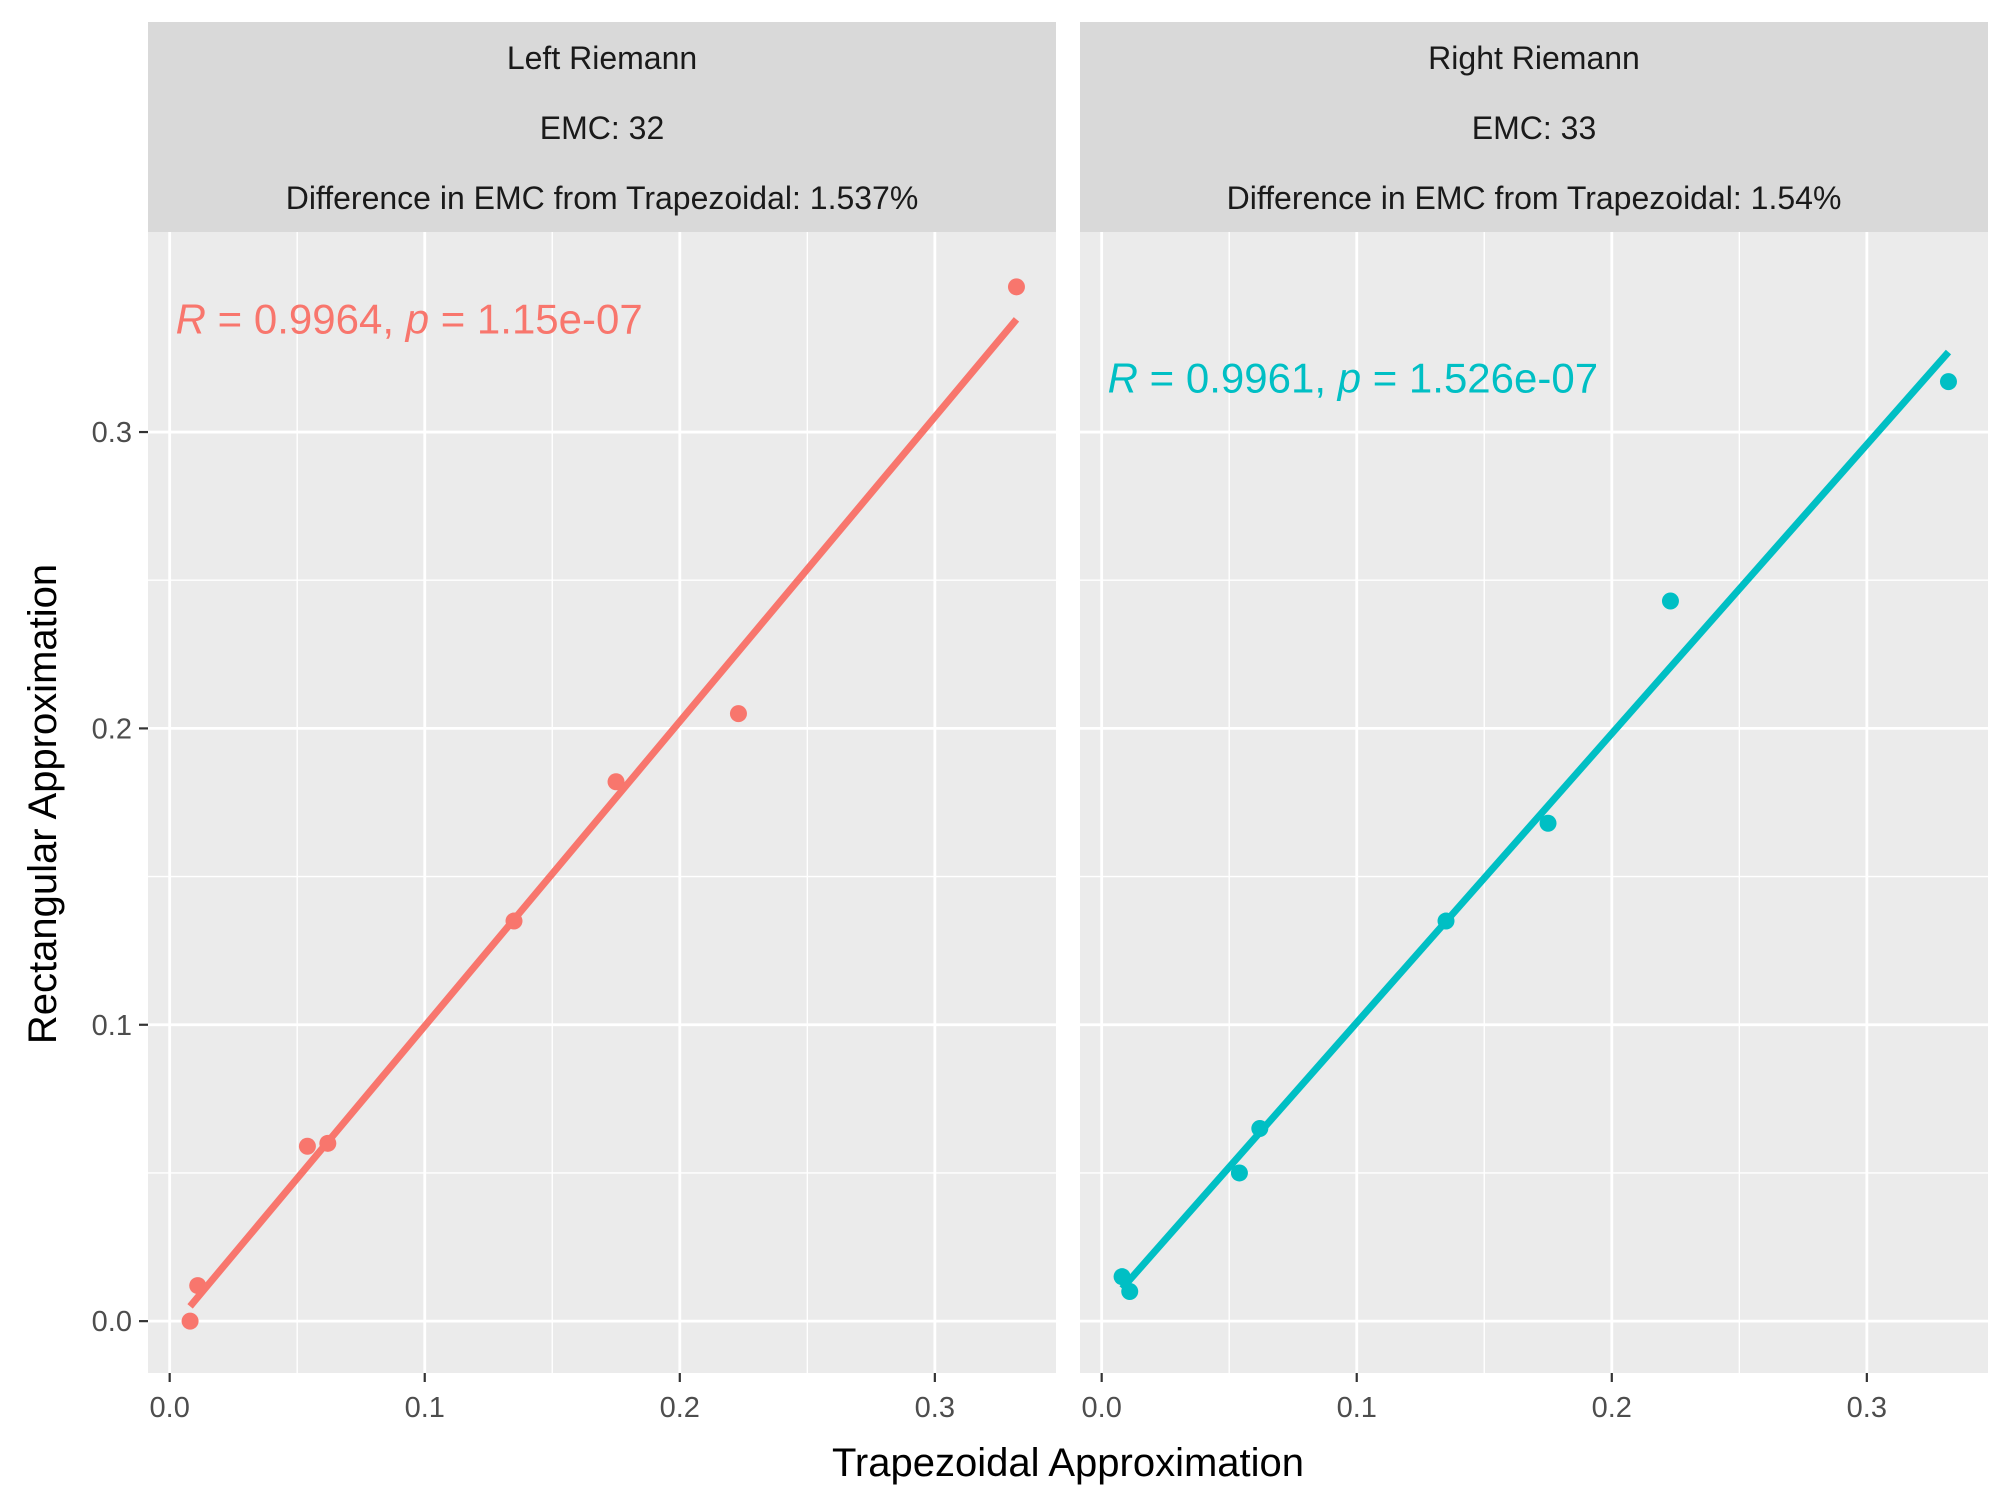 The height and width of the screenshot is (1500, 2000). Describe the element at coordinates (536, 318) in the screenshot. I see `annotation-p-text: = 1.15e-07` at that location.